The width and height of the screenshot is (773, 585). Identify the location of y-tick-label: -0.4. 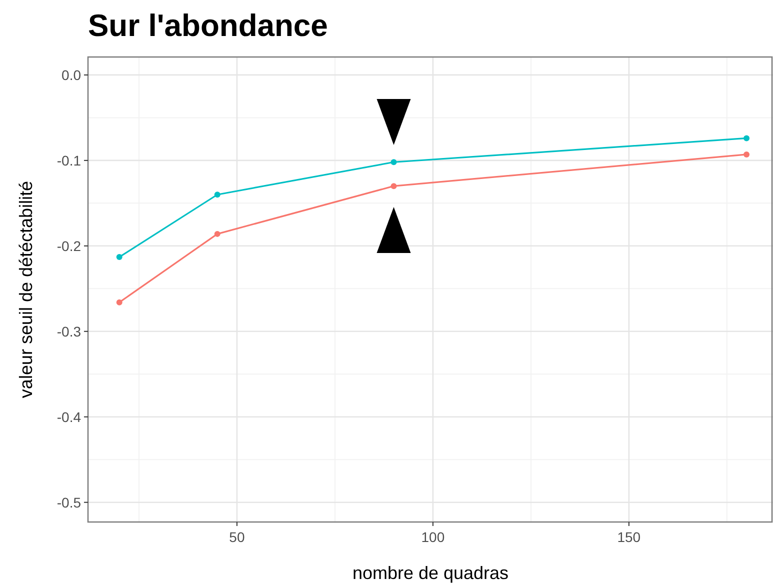
(69, 416).